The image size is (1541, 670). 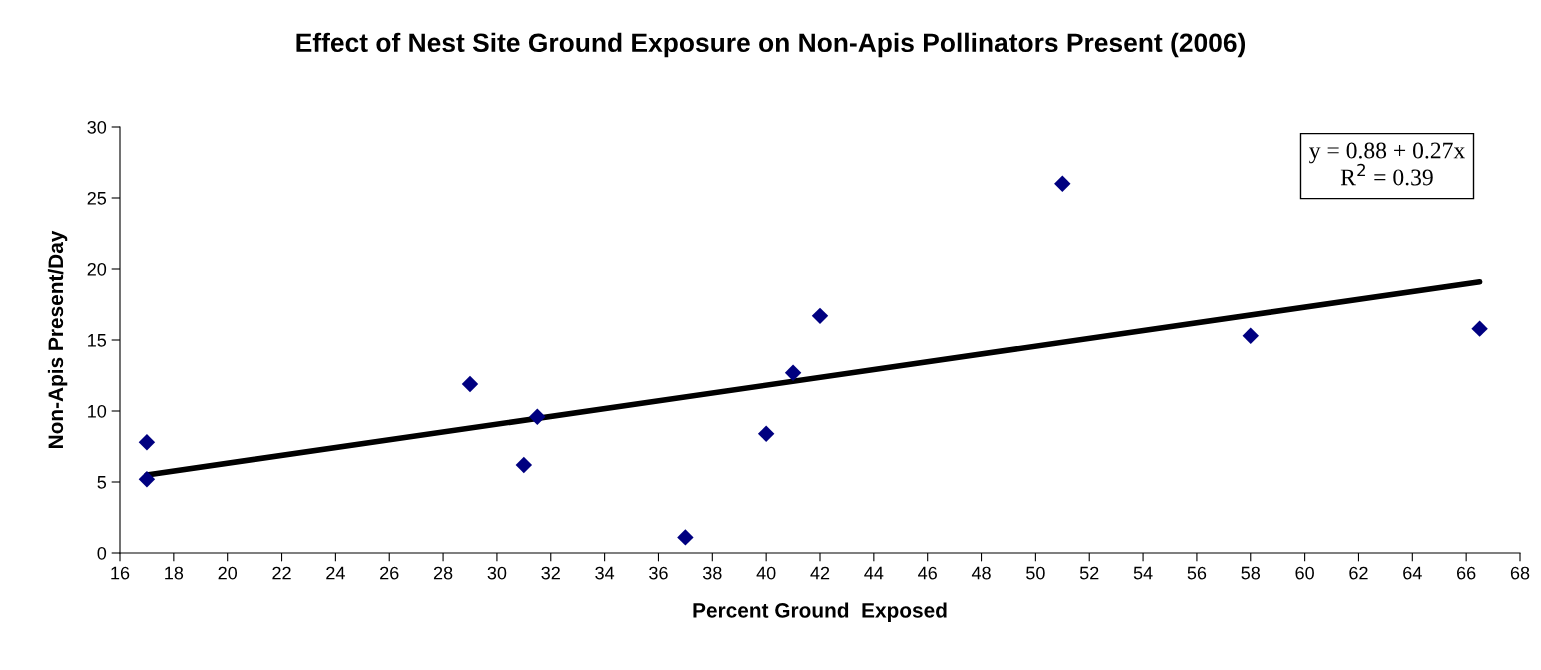 What do you see at coordinates (927, 573) in the screenshot?
I see `x-tick-label: 46` at bounding box center [927, 573].